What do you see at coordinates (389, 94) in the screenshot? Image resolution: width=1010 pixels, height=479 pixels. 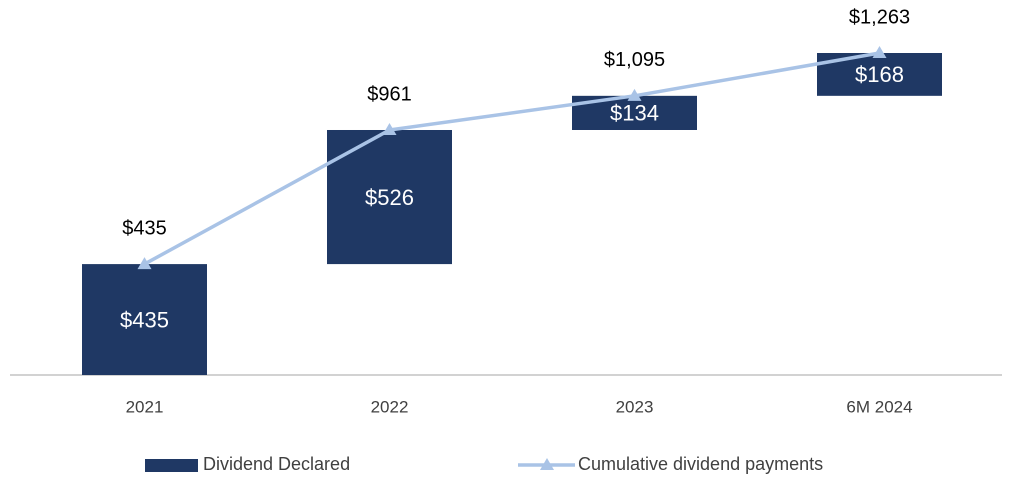 I see `line-value-label: $961` at bounding box center [389, 94].